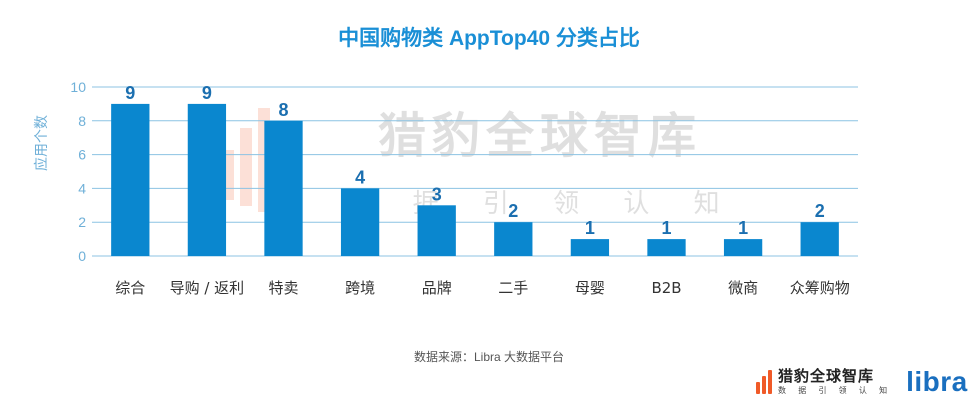  I want to click on chart-title: 中国购物类 AppTop40 分类占比, so click(489, 38).